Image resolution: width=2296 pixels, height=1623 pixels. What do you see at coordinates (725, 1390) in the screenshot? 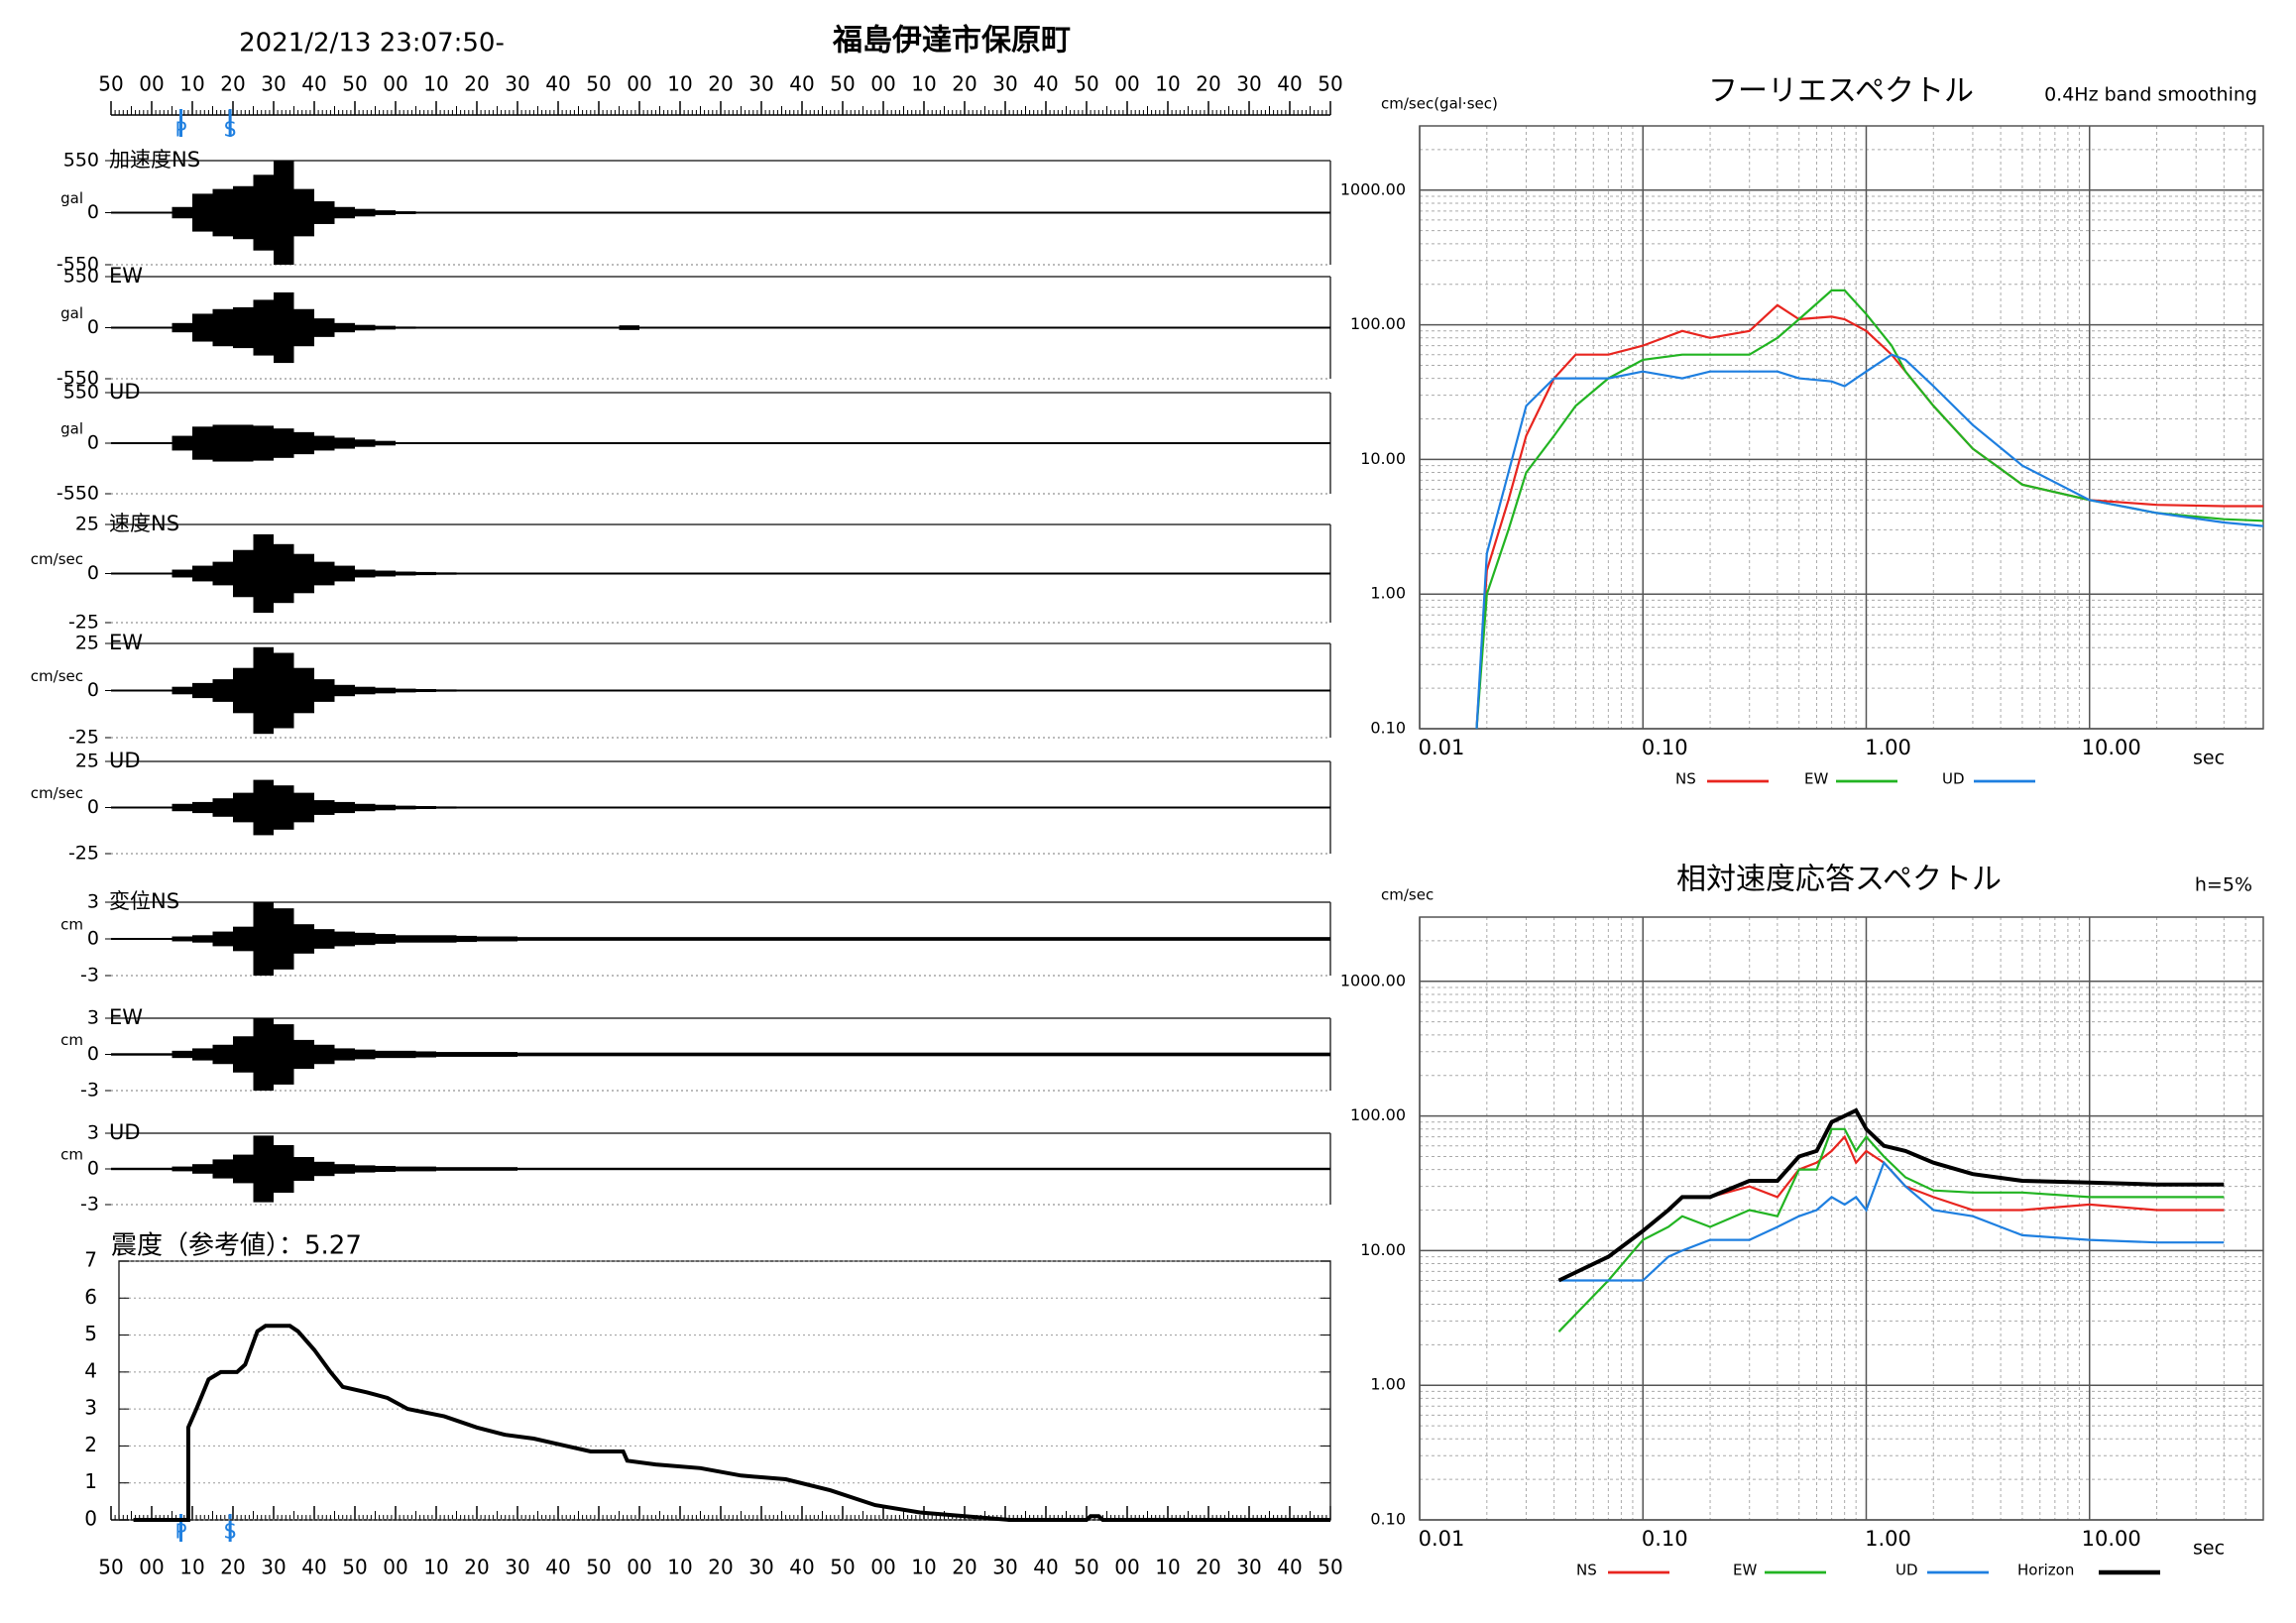
I see `intensity-frame` at bounding box center [725, 1390].